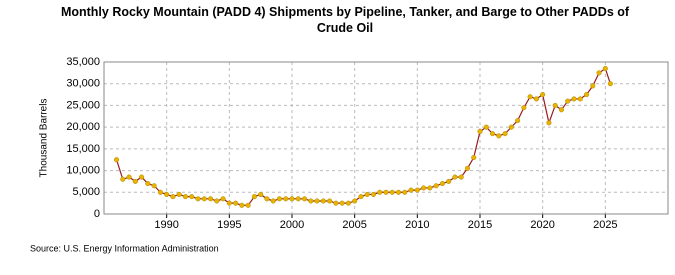  I want to click on y-tick-label: 0, so click(97, 214).